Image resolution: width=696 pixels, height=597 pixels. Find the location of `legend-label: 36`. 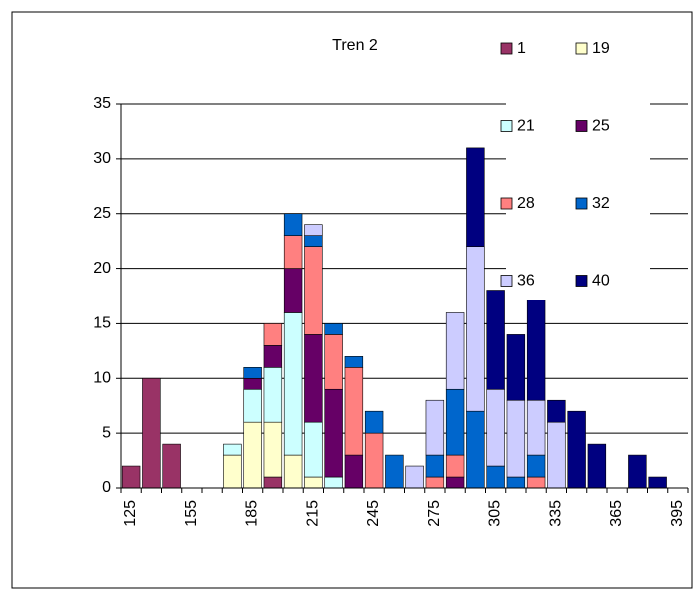

legend-label: 36 is located at coordinates (526, 281).